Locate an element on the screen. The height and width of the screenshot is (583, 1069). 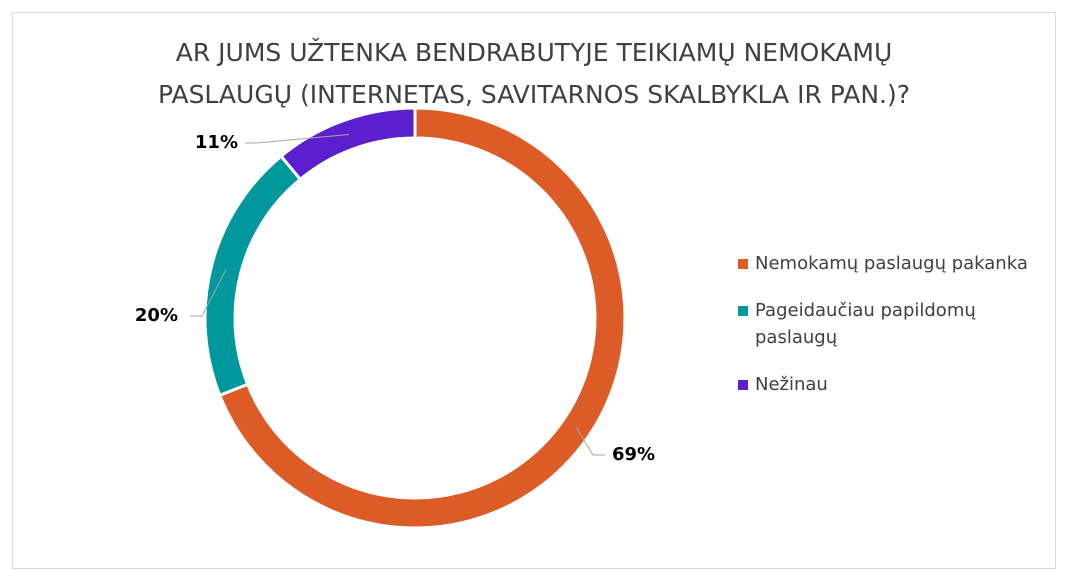
legend-item: Nežinau is located at coordinates (893, 384).